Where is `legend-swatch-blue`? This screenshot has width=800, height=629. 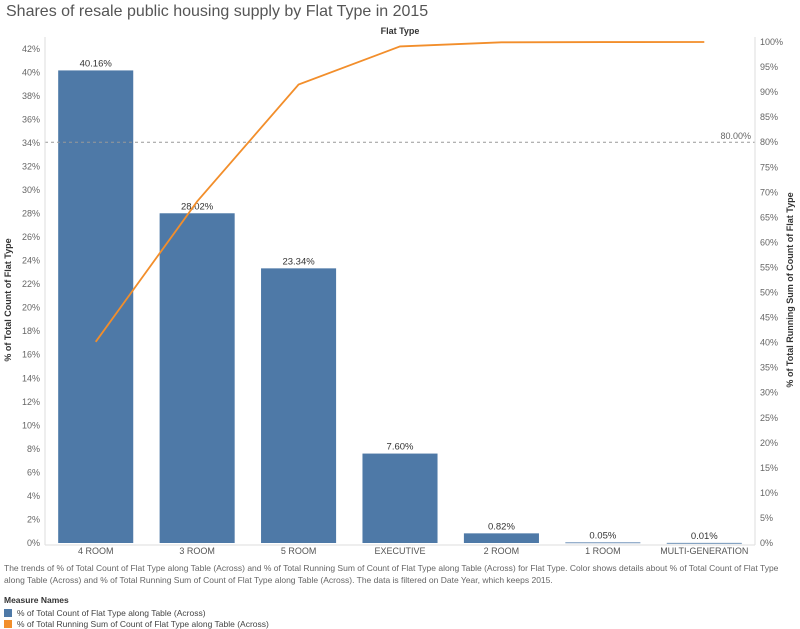 legend-swatch-blue is located at coordinates (8, 612).